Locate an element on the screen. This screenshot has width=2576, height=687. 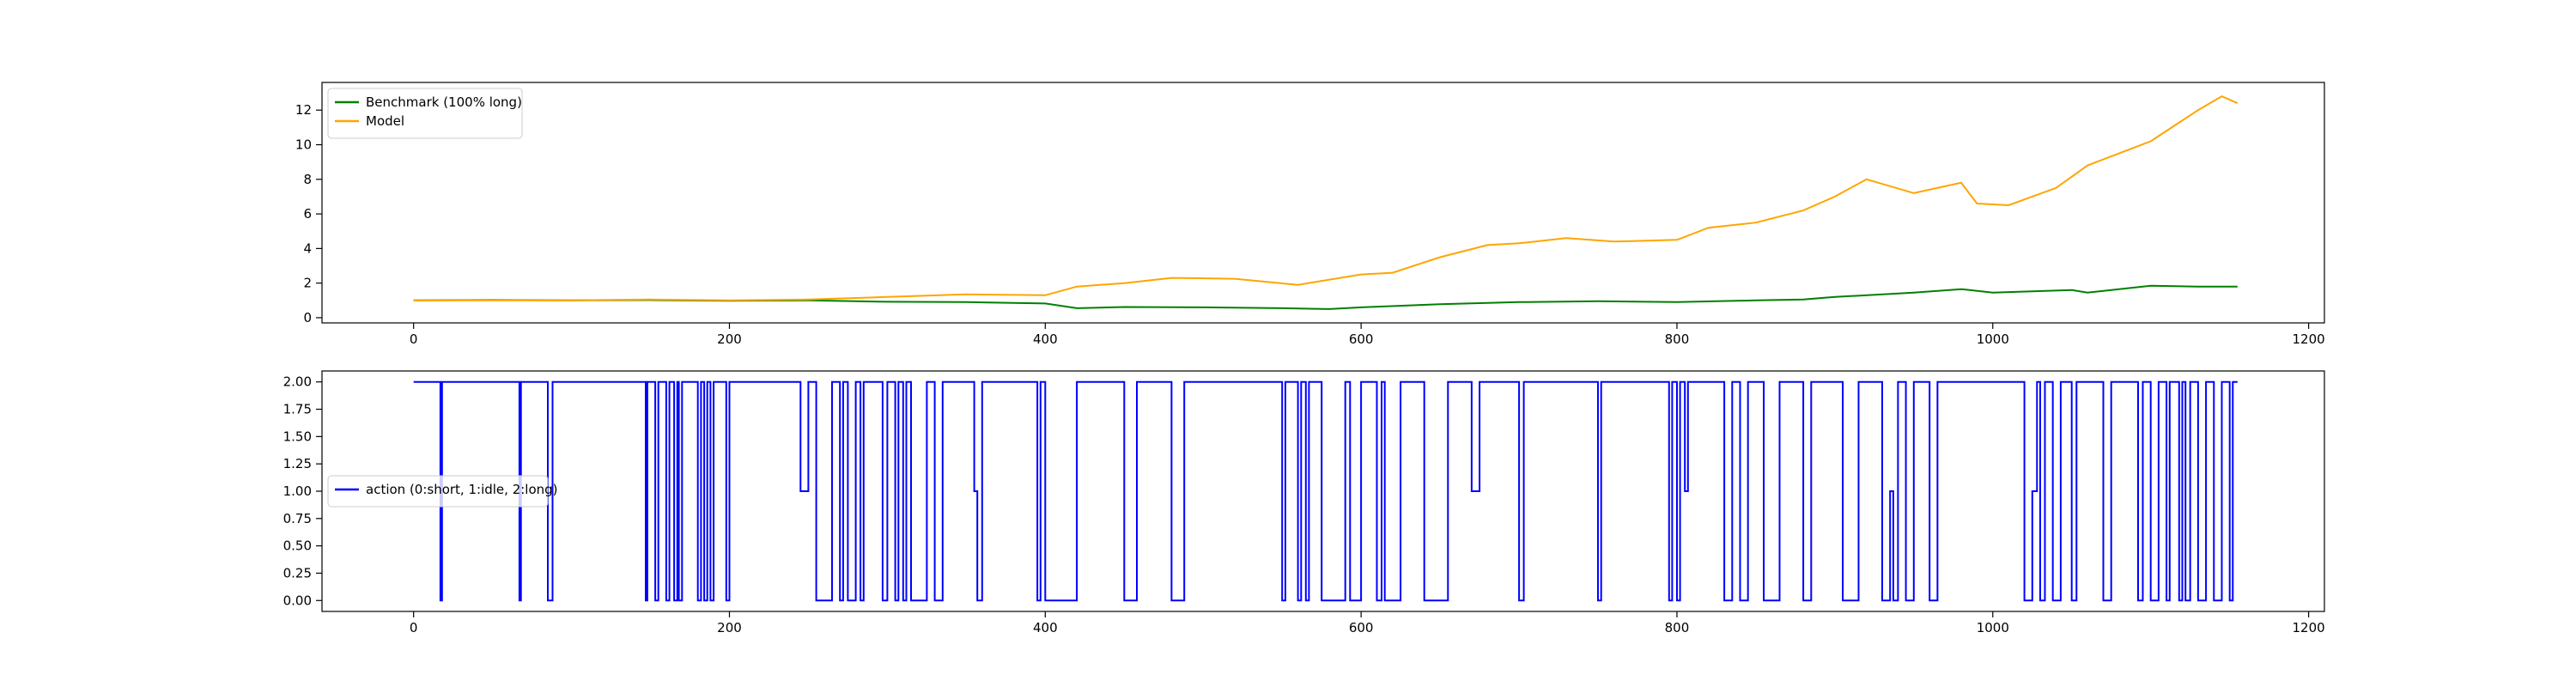
y-tick-label: 6 is located at coordinates (307, 214).